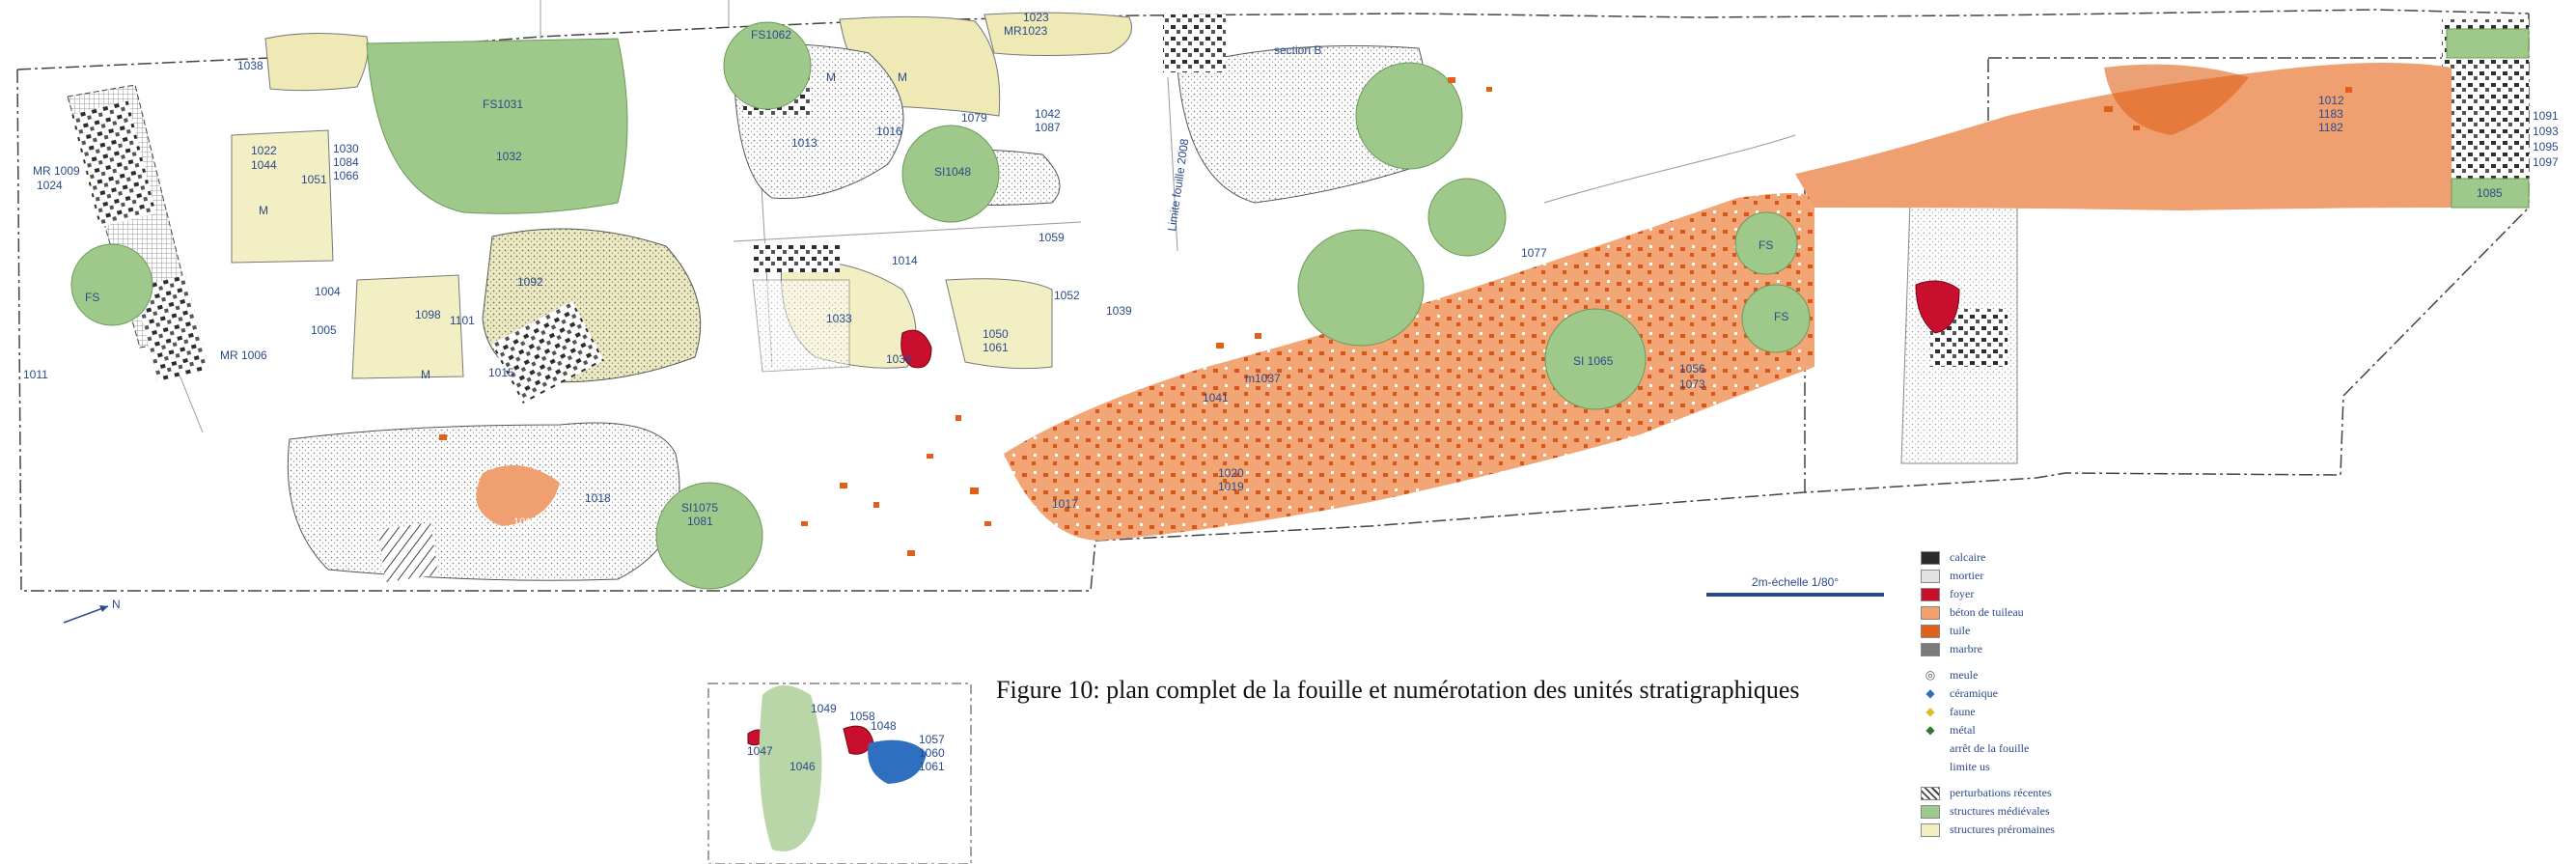 The height and width of the screenshot is (864, 2576). What do you see at coordinates (699, 508) in the screenshot?
I see `unit-label: SI1075` at bounding box center [699, 508].